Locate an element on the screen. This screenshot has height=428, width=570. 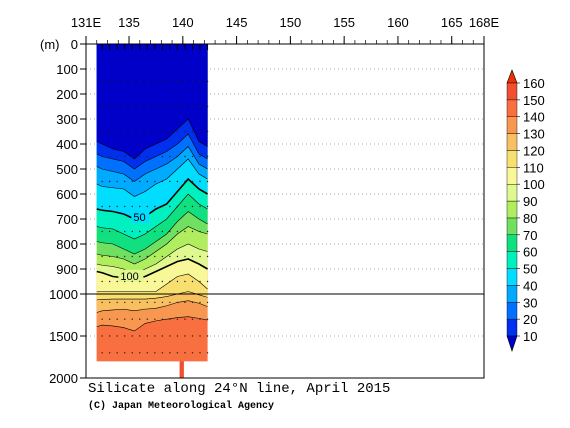
contour-label-50: 50 is located at coordinates (139, 218).